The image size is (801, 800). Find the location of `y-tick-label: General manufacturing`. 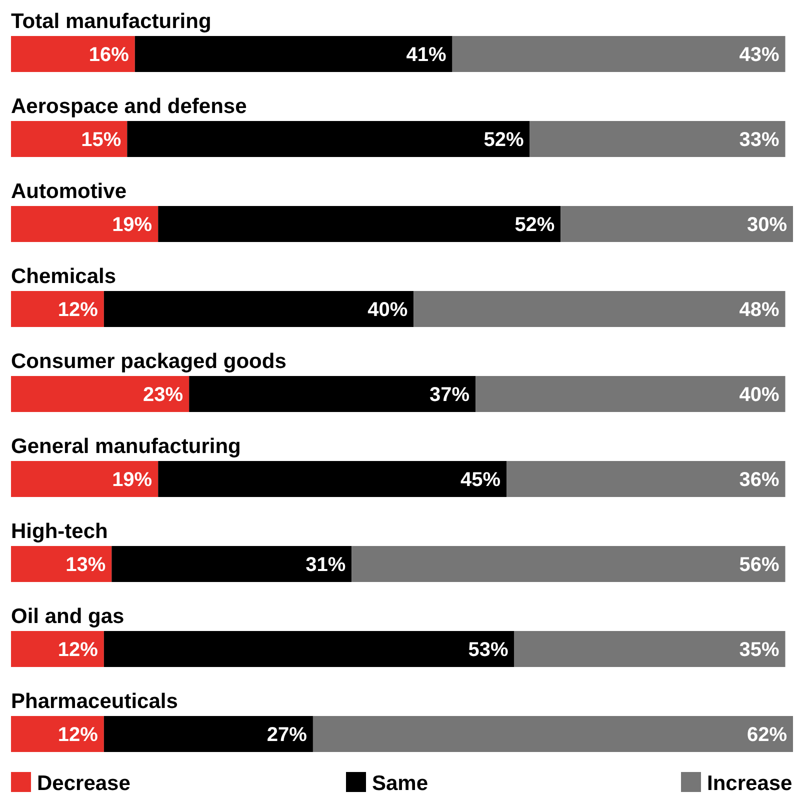

y-tick-label: General manufacturing is located at coordinates (126, 446).